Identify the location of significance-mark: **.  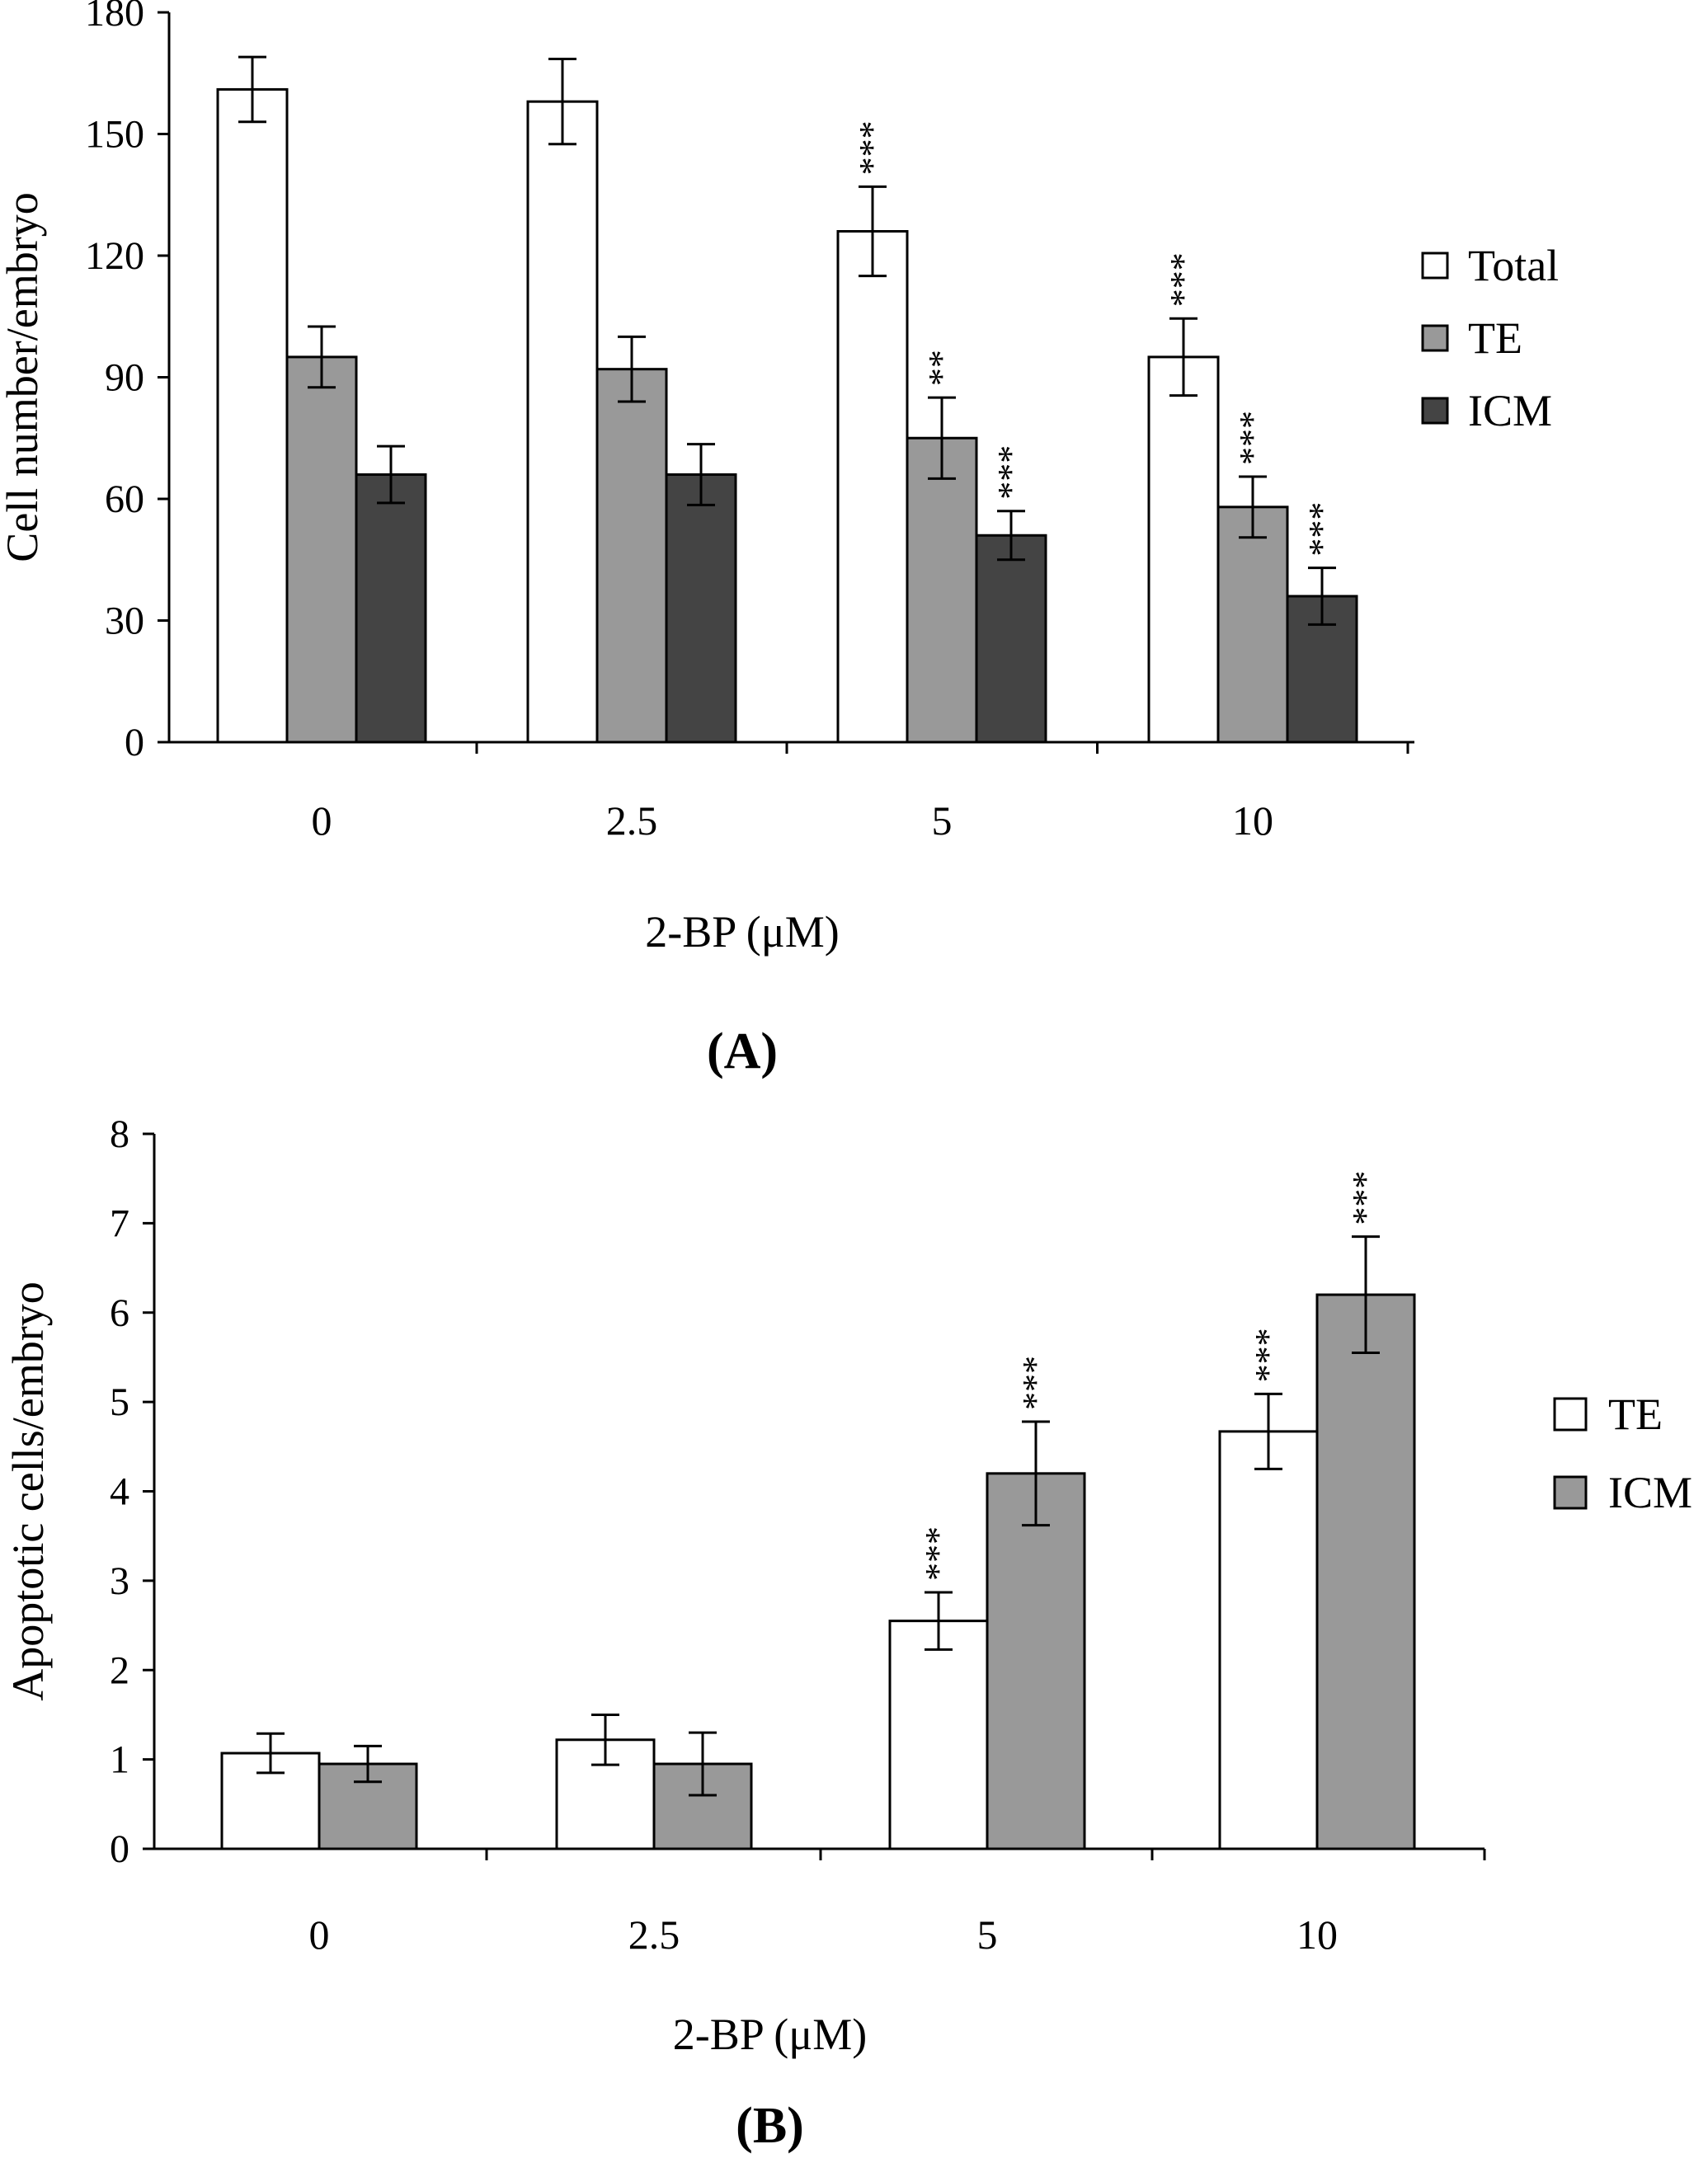
(941, 368).